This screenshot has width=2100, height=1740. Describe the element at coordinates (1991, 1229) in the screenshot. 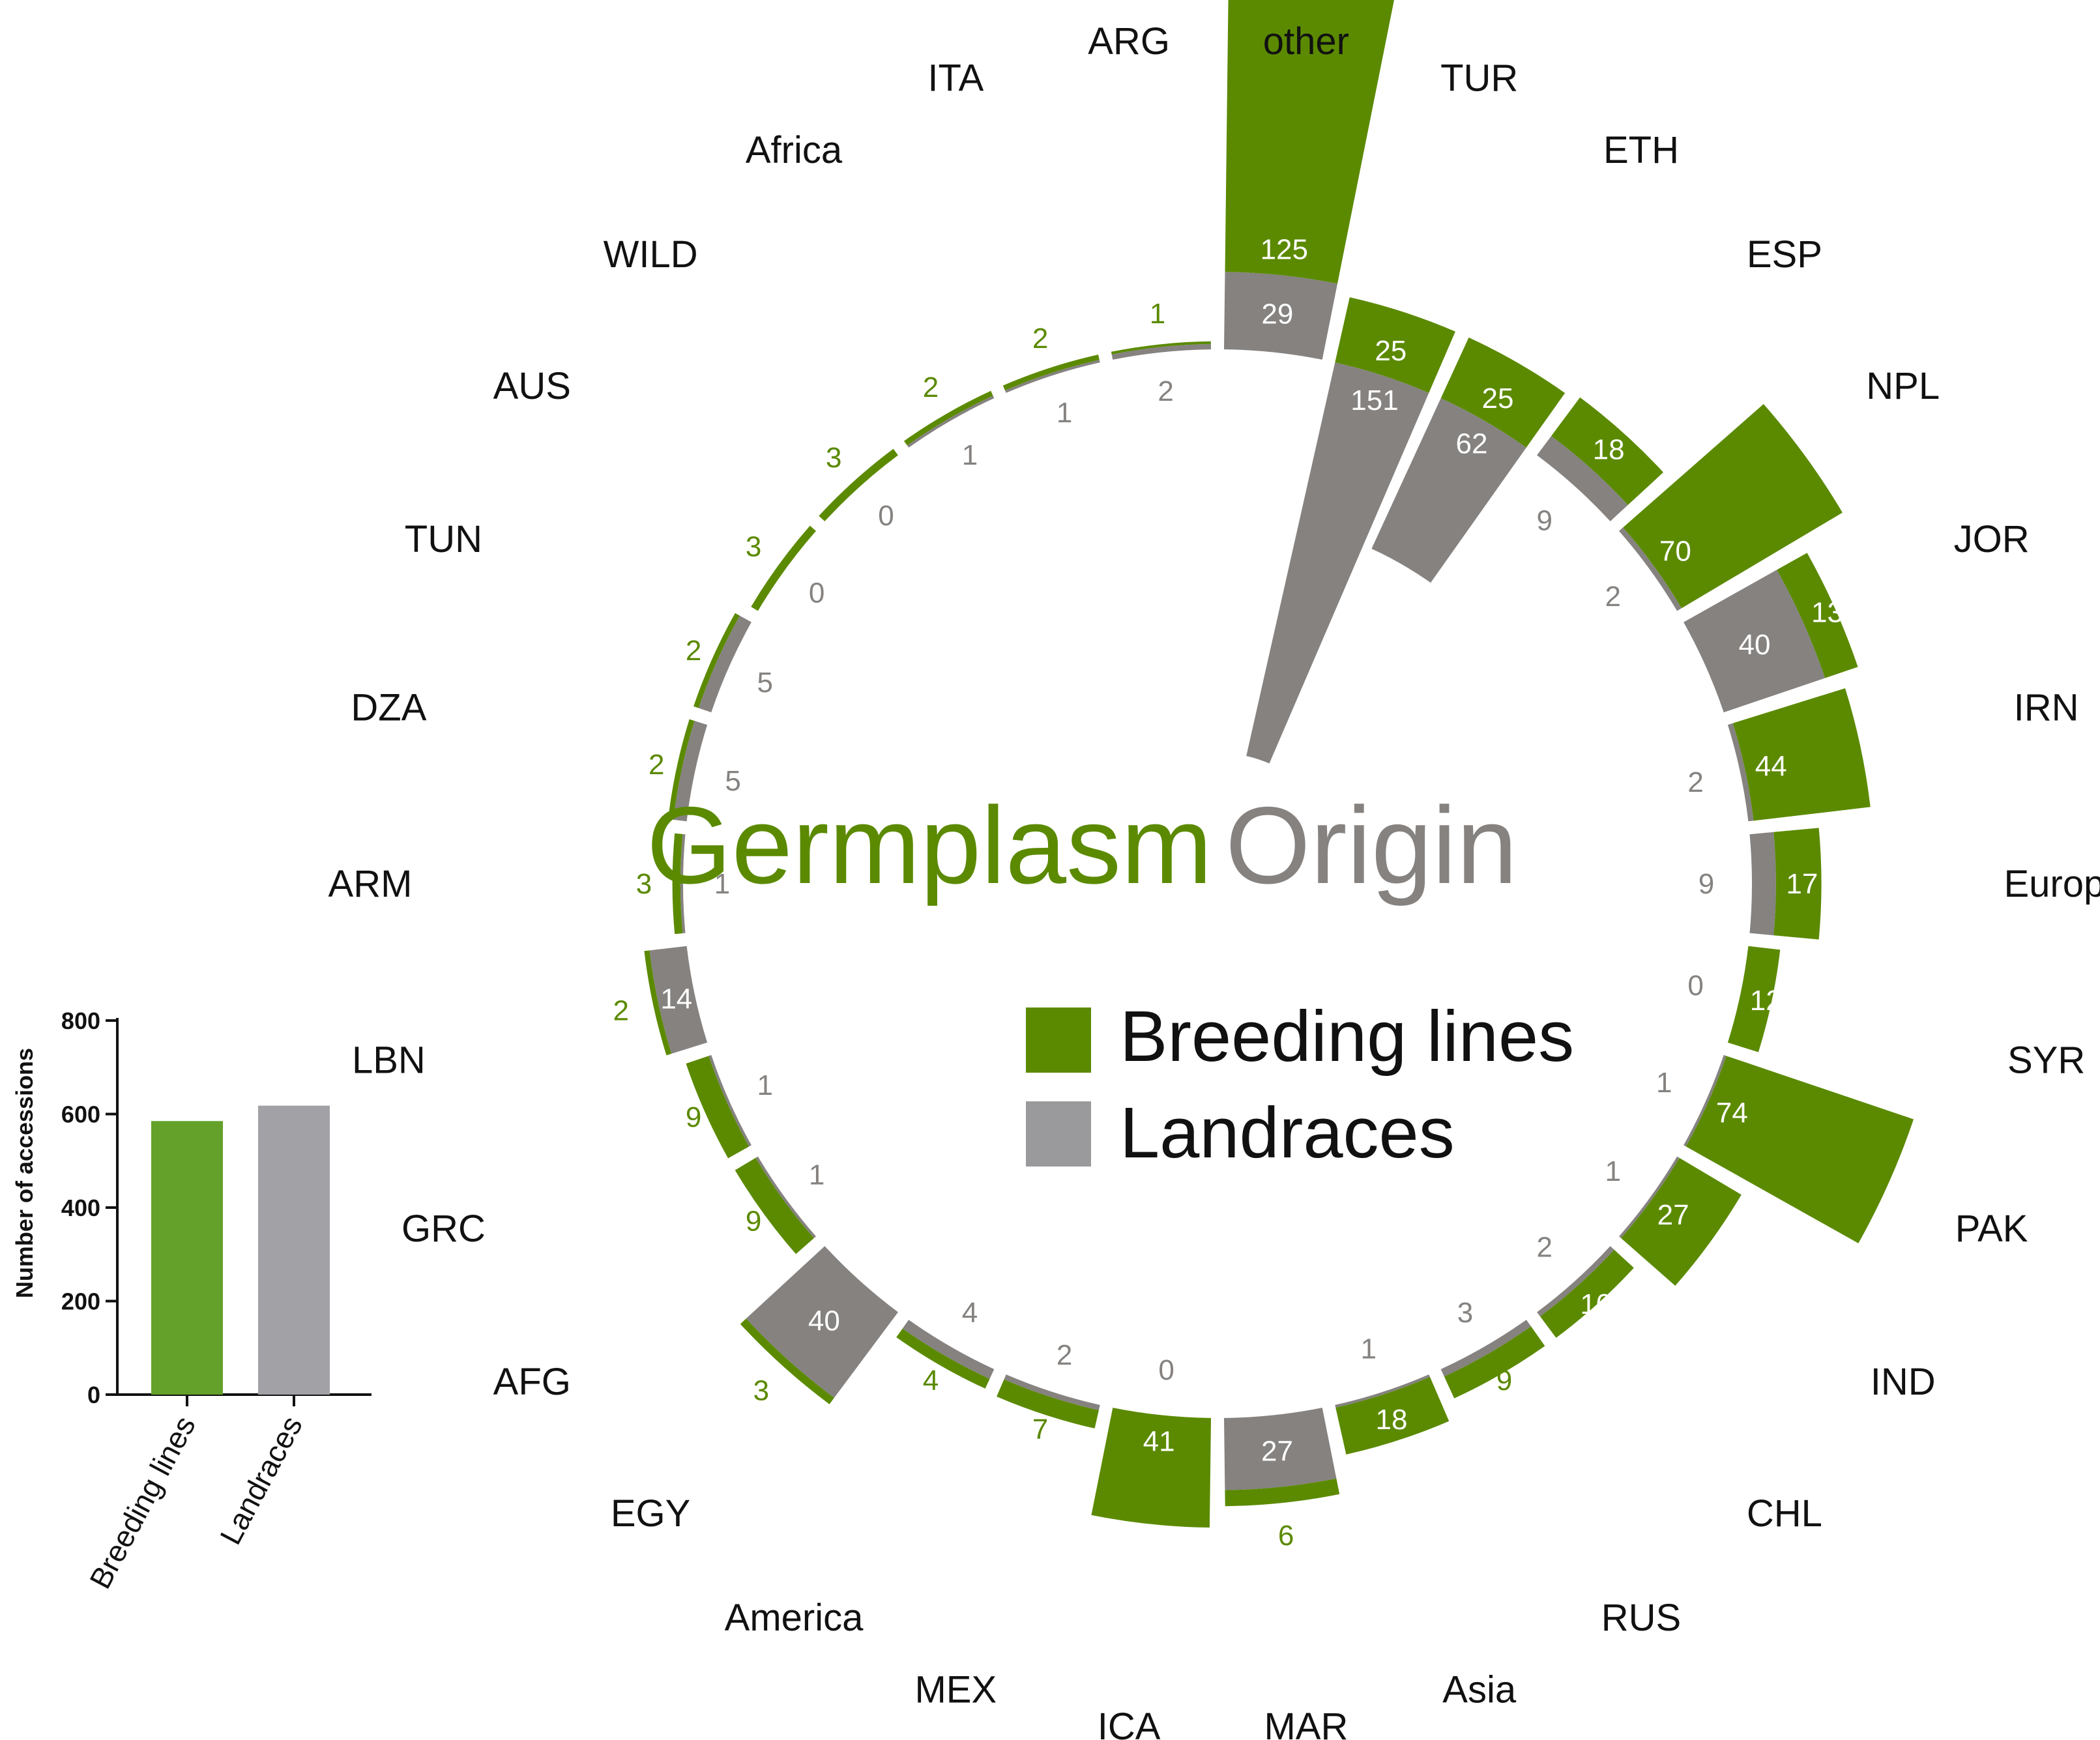

I see `category-label-PAK: PAK` at that location.